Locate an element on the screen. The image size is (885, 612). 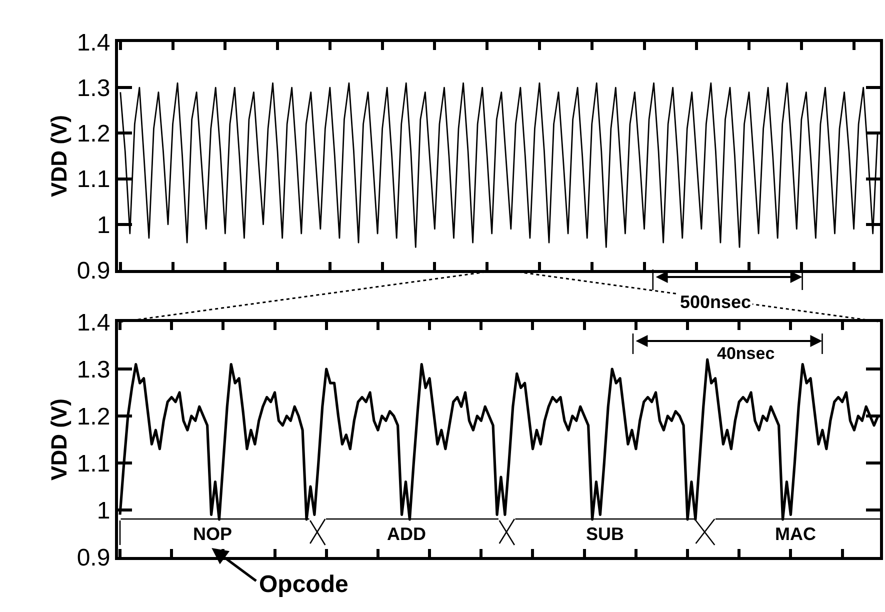
annotation: 40nsec is located at coordinates (746, 353).